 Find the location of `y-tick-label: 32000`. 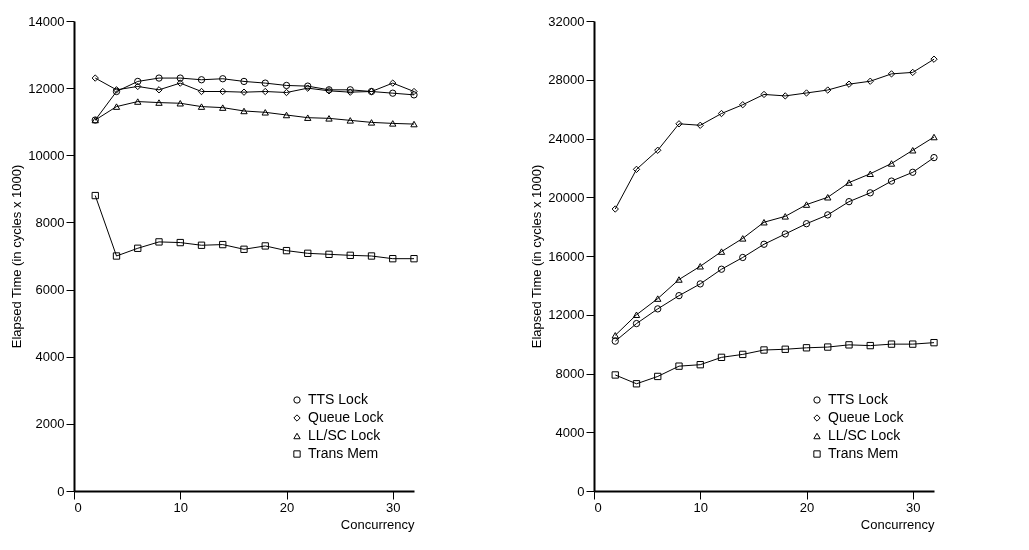

y-tick-label: 32000 is located at coordinates (566, 21).